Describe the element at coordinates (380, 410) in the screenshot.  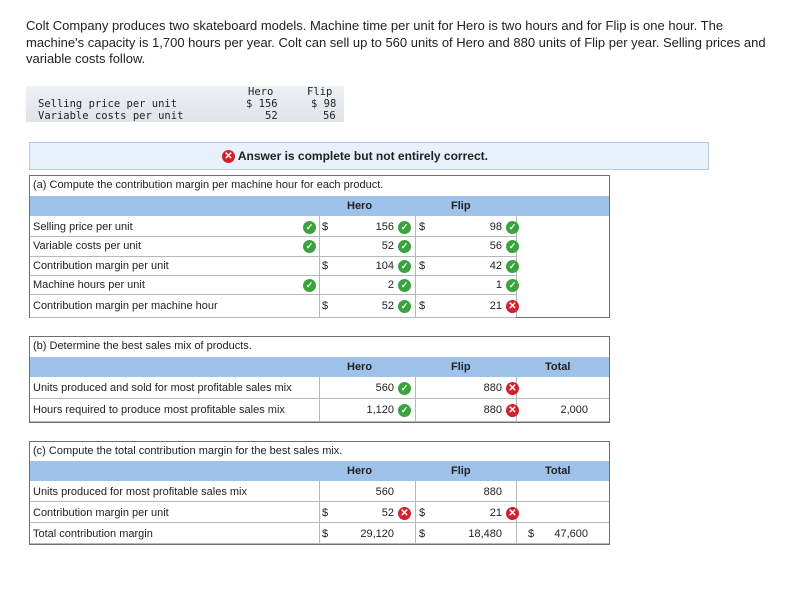
I see `part-b-hero-hours: 1,120` at that location.